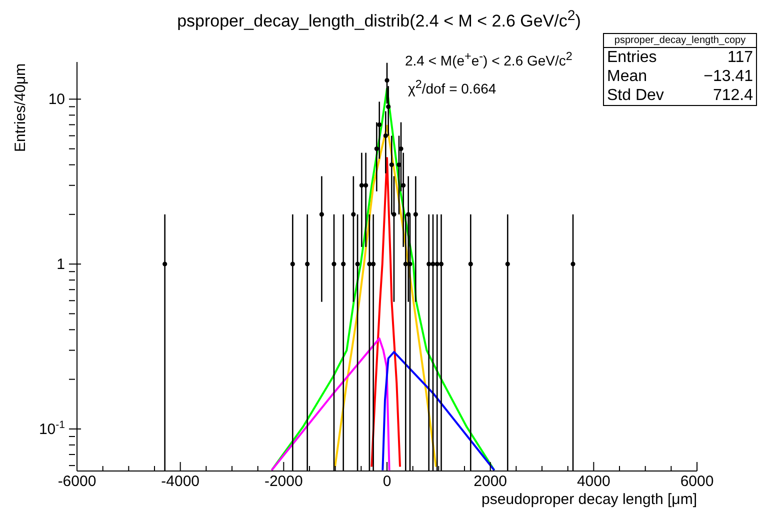 This screenshot has width=758, height=512. What do you see at coordinates (680, 41) in the screenshot?
I see `text: psproper_decay_length_copy` at bounding box center [680, 41].